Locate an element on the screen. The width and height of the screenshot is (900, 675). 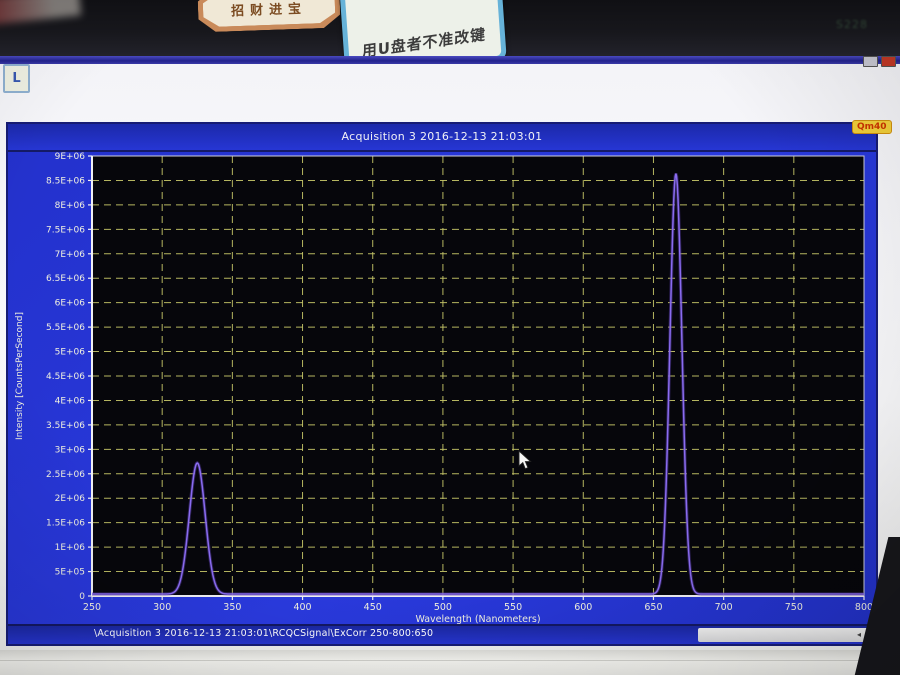
horizontal-scrollbar: ◂ ▸ is located at coordinates (785, 635).